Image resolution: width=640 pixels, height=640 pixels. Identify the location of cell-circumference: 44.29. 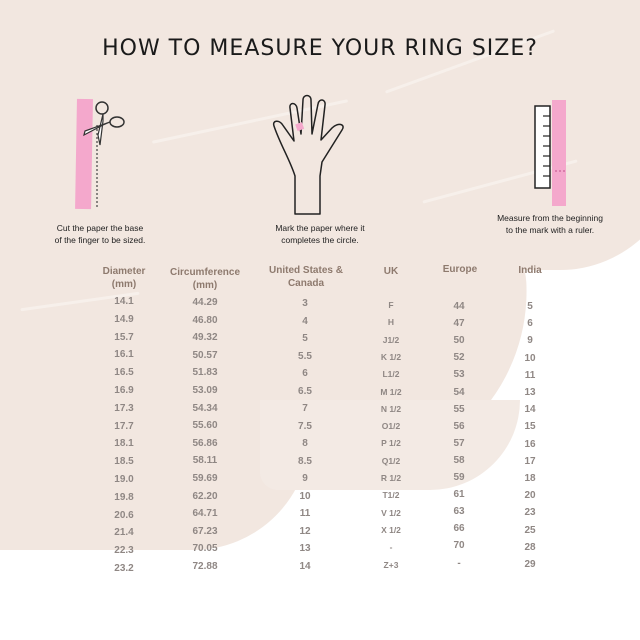
(205, 302).